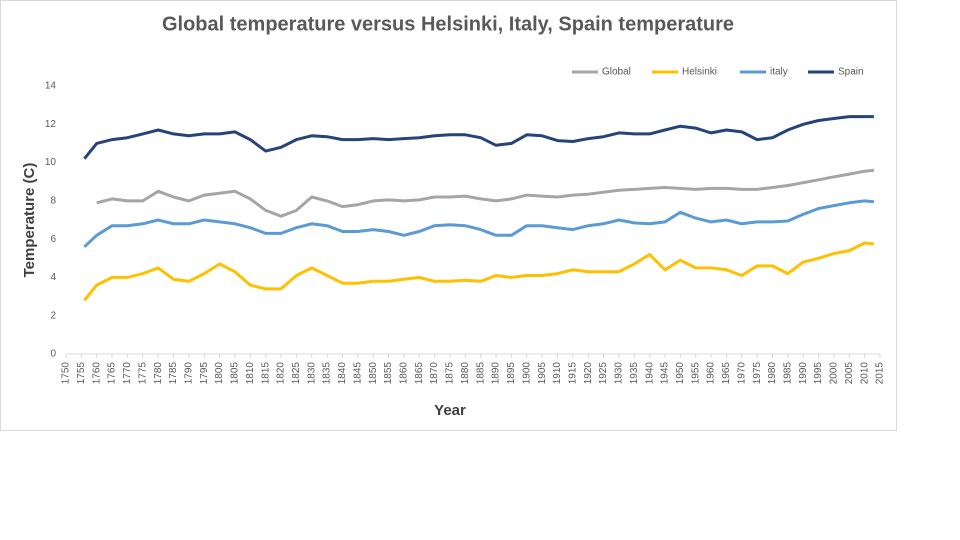 The width and height of the screenshot is (960, 540). Describe the element at coordinates (327, 373) in the screenshot. I see `x-tick-label: 1835` at that location.